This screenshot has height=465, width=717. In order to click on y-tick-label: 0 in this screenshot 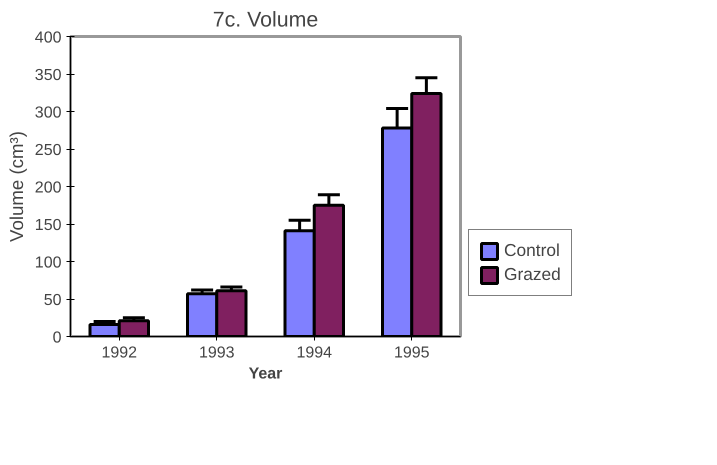, I will do `click(57, 338)`.